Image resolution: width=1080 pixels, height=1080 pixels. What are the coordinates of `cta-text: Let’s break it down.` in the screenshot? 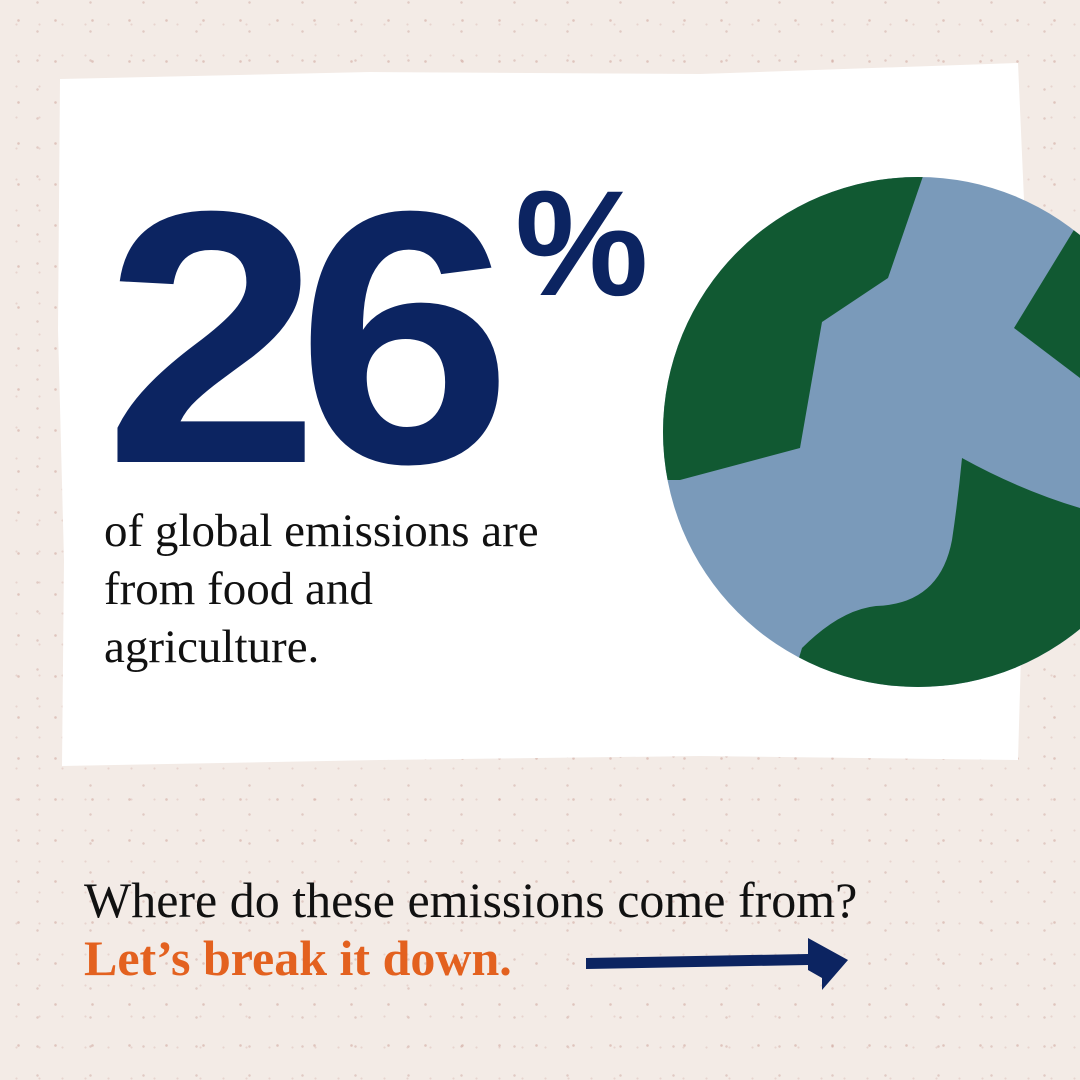 It's located at (298, 958).